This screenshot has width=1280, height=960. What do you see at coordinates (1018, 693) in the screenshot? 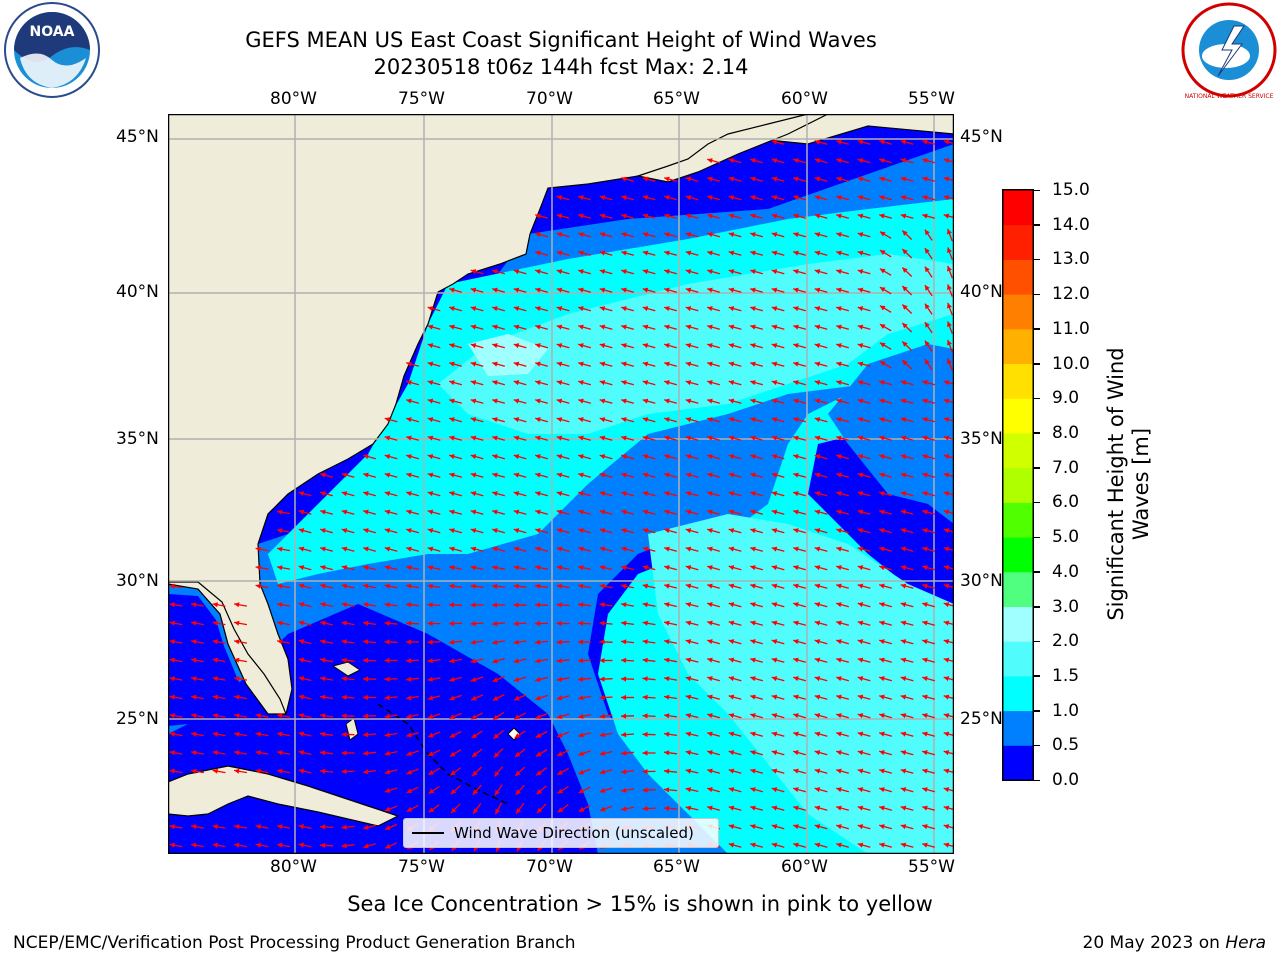
I see `colorbar-segment` at bounding box center [1018, 693].